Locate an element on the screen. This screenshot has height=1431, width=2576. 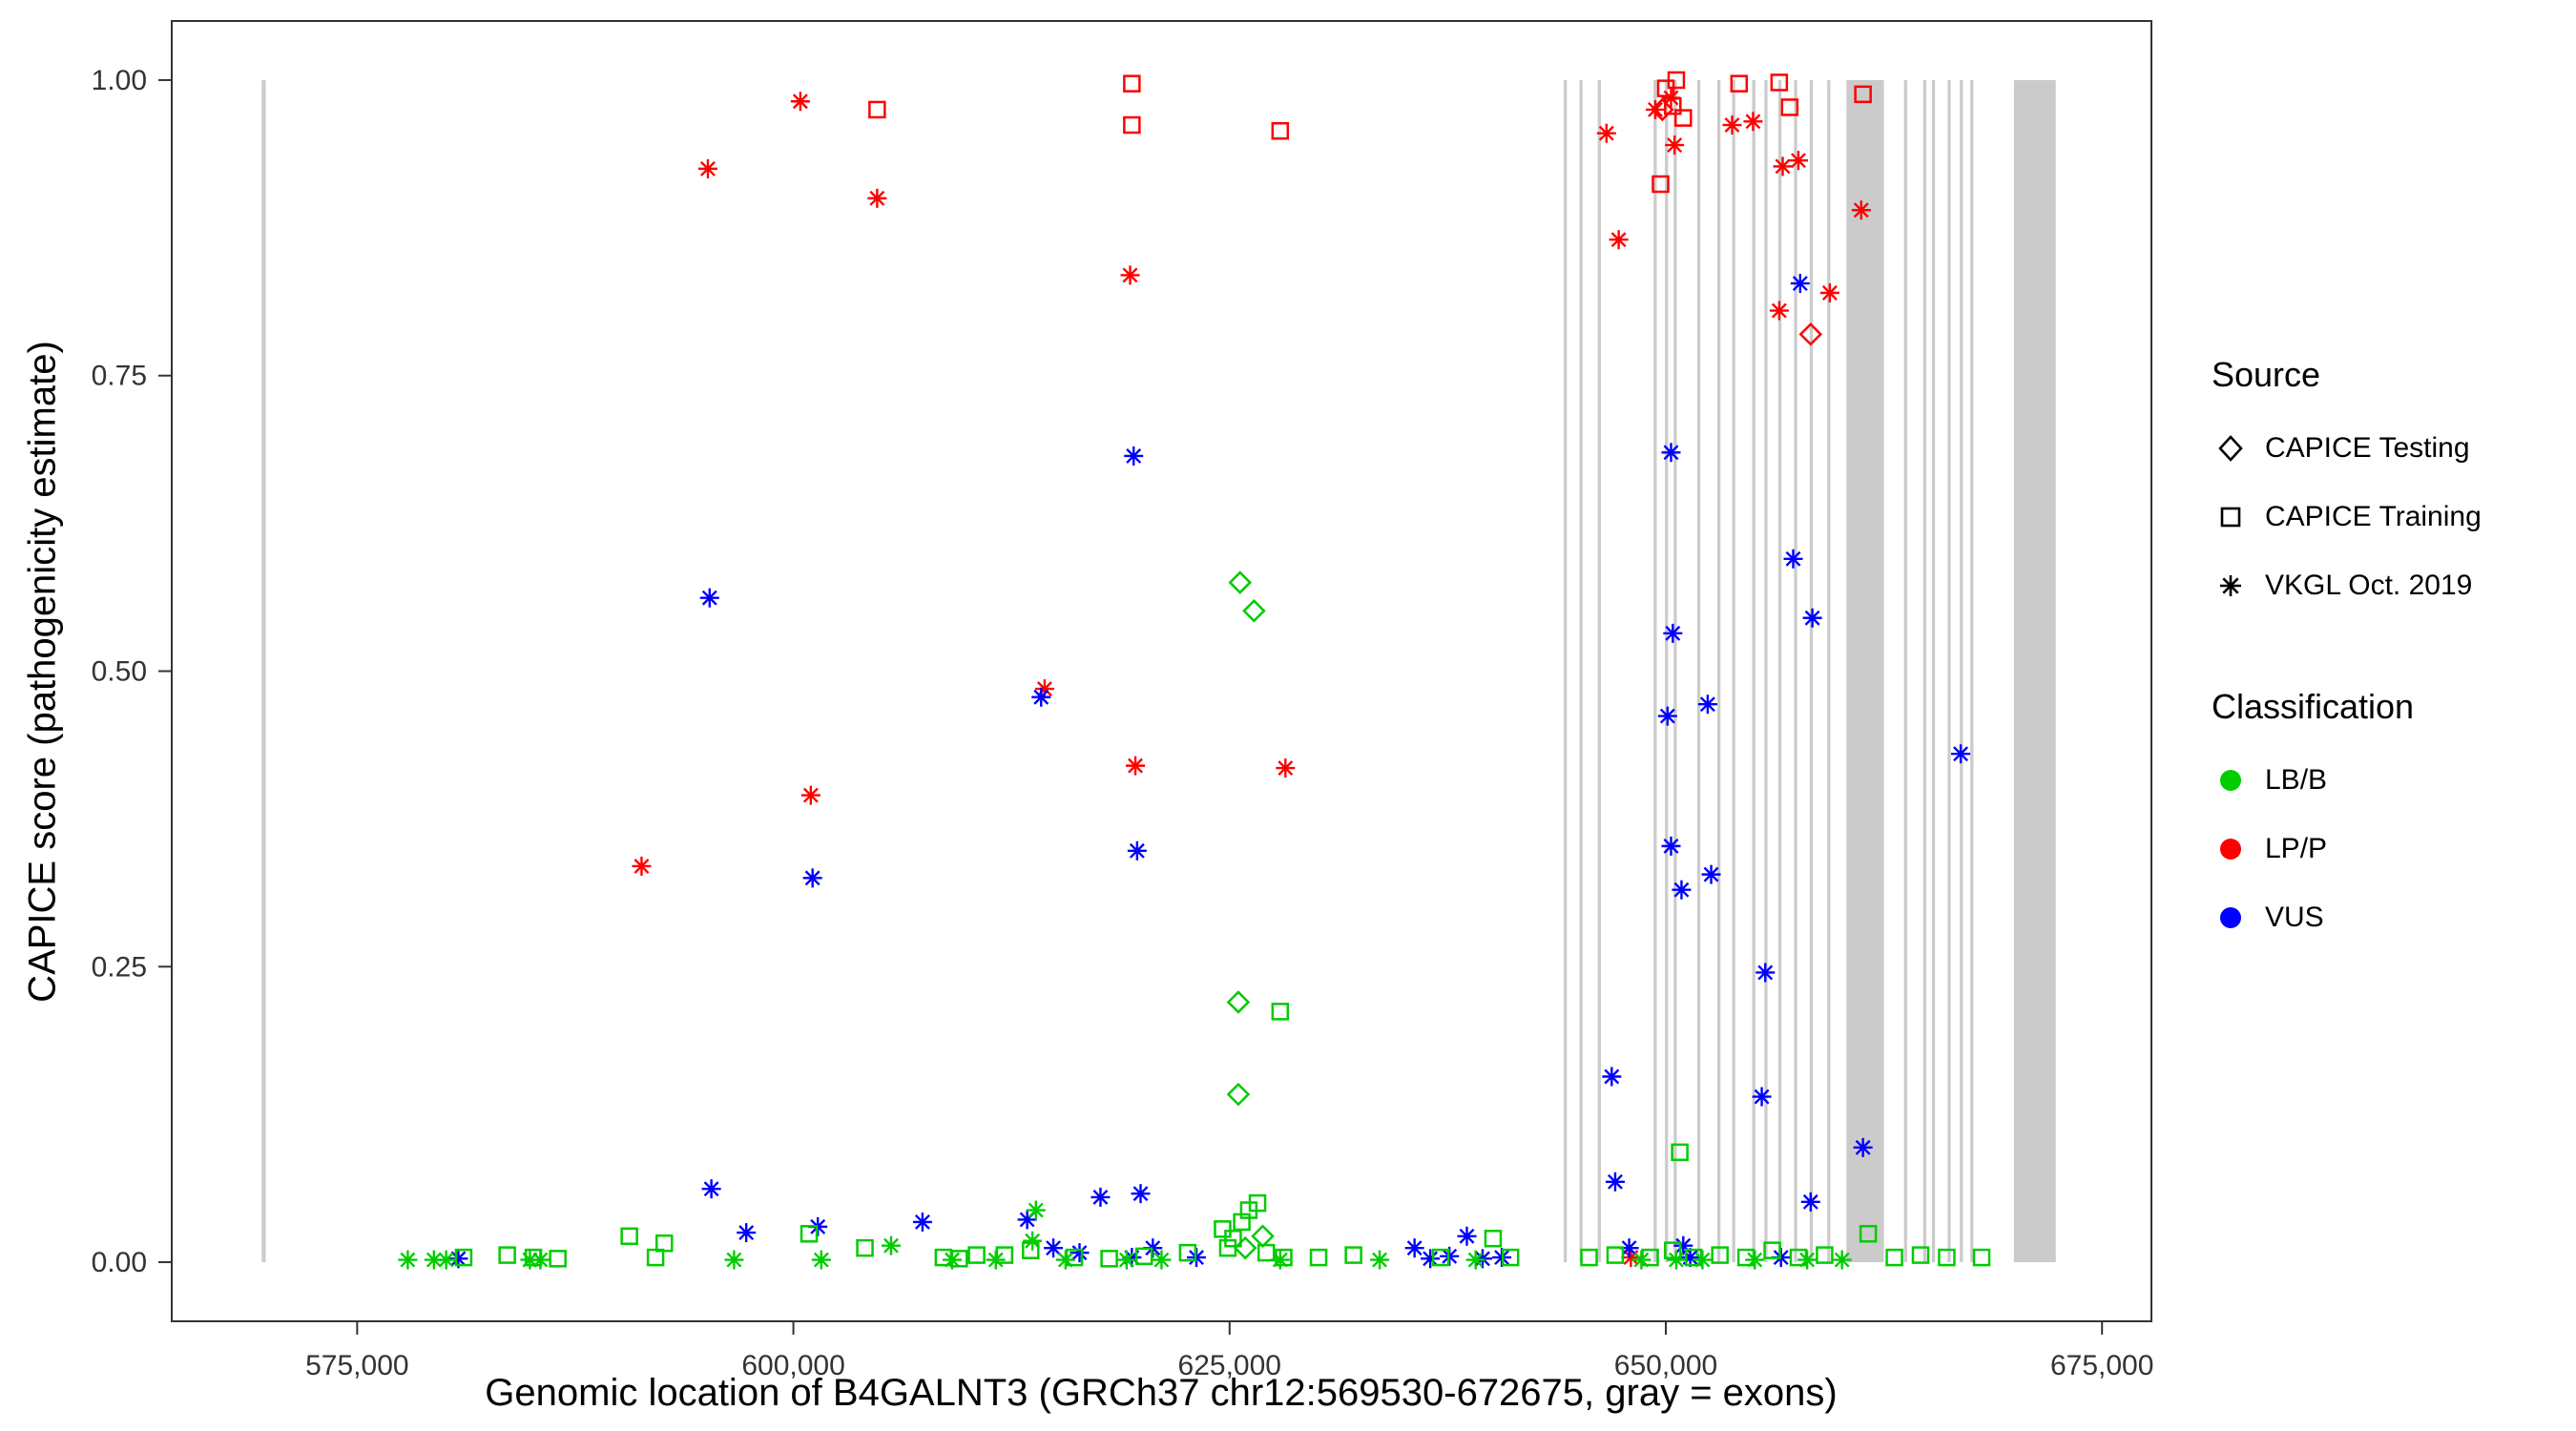
svg-text: 0.25 is located at coordinates (119, 967).